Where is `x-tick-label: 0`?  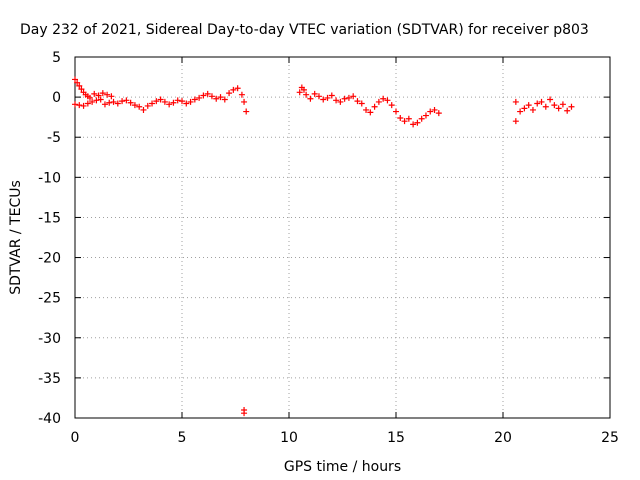
x-tick-label: 0 is located at coordinates (75, 438).